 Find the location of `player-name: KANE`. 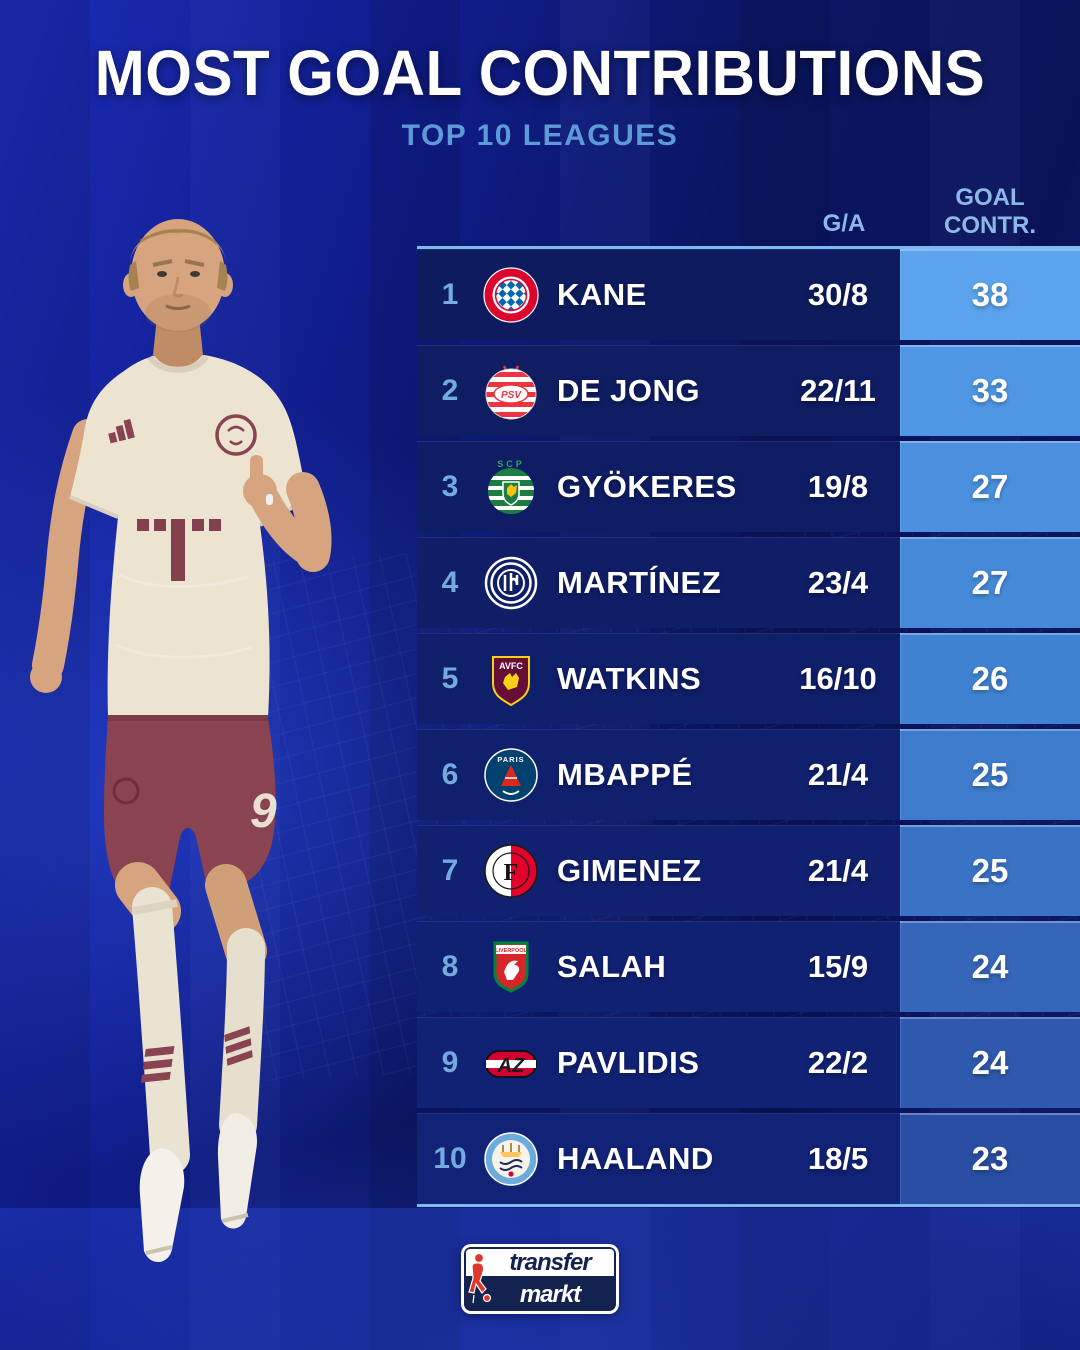

player-name: KANE is located at coordinates (602, 294).